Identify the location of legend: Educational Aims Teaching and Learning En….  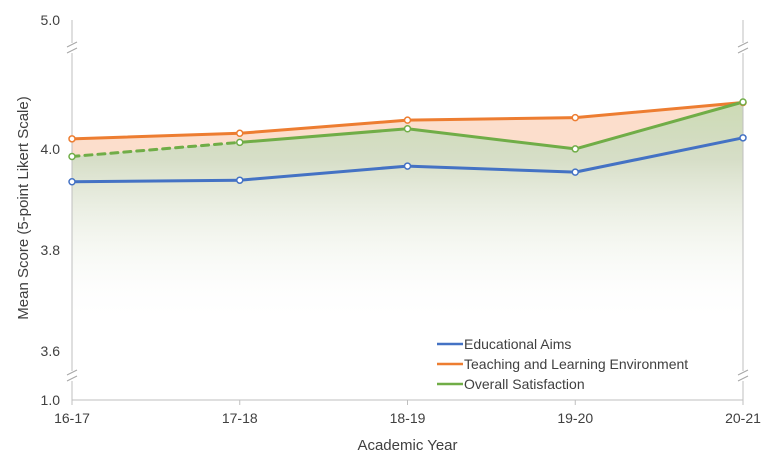
(562, 364).